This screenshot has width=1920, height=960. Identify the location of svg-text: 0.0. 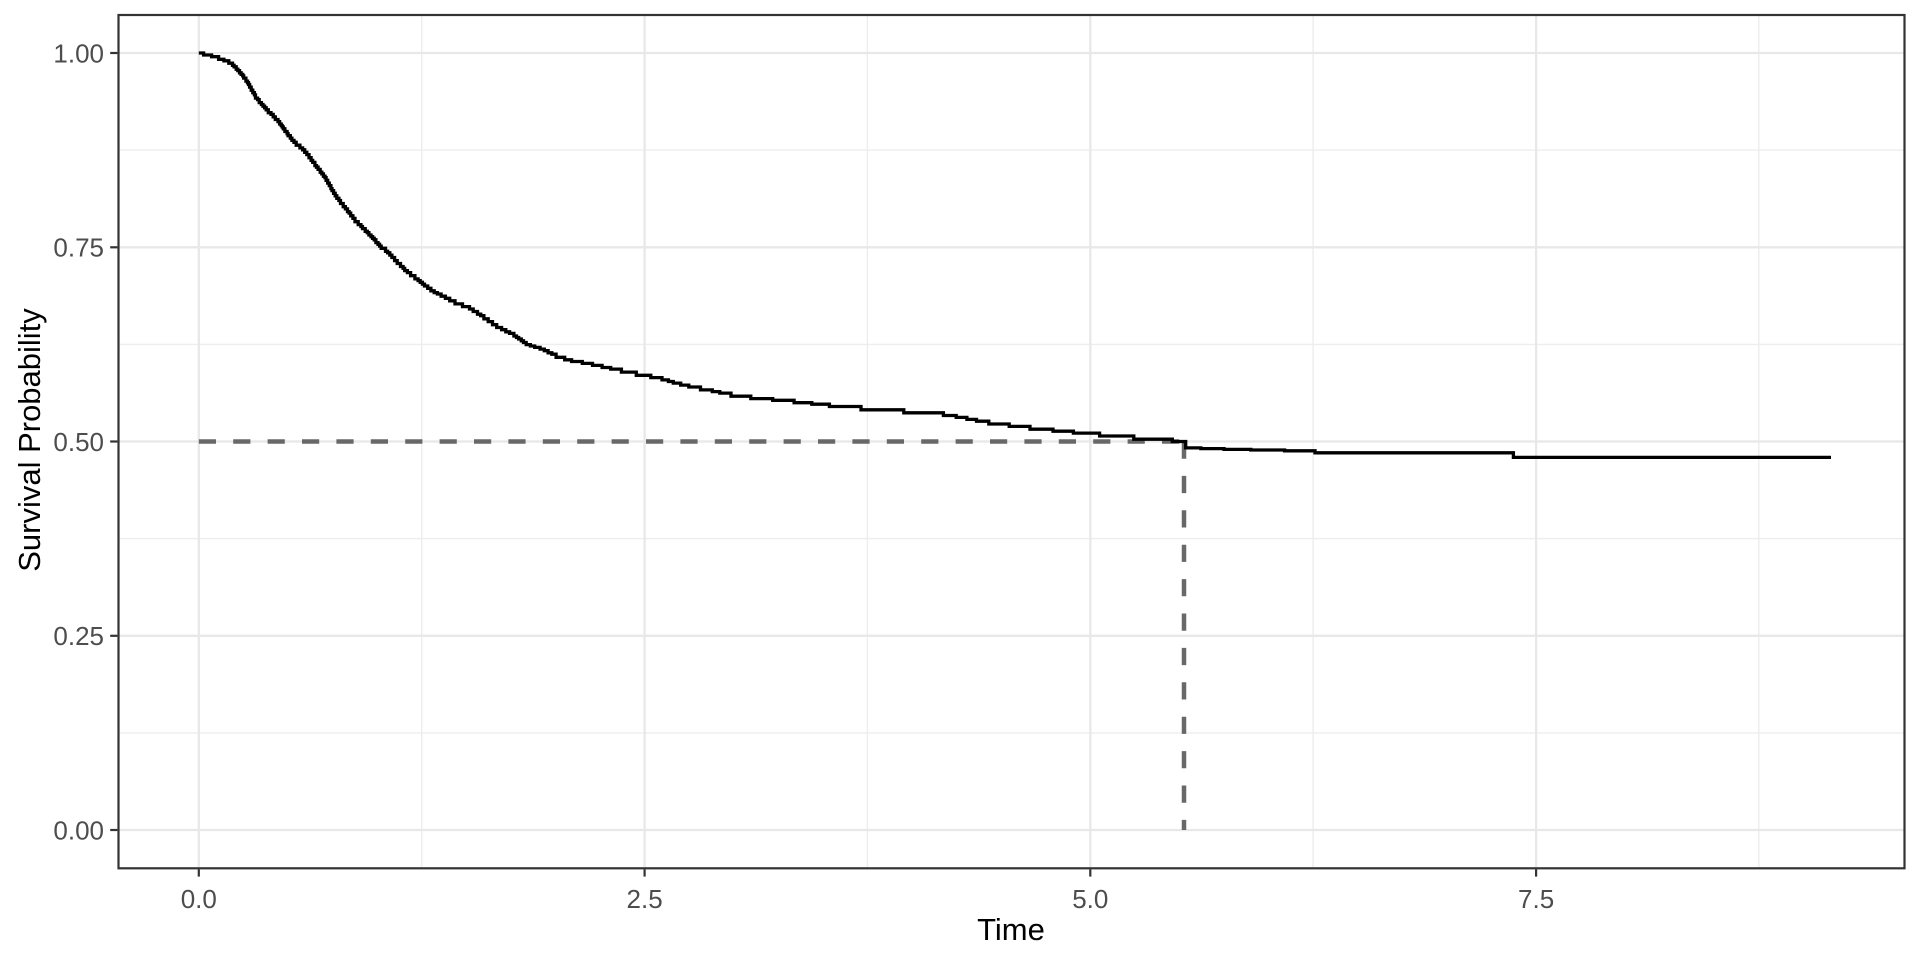
(199, 899).